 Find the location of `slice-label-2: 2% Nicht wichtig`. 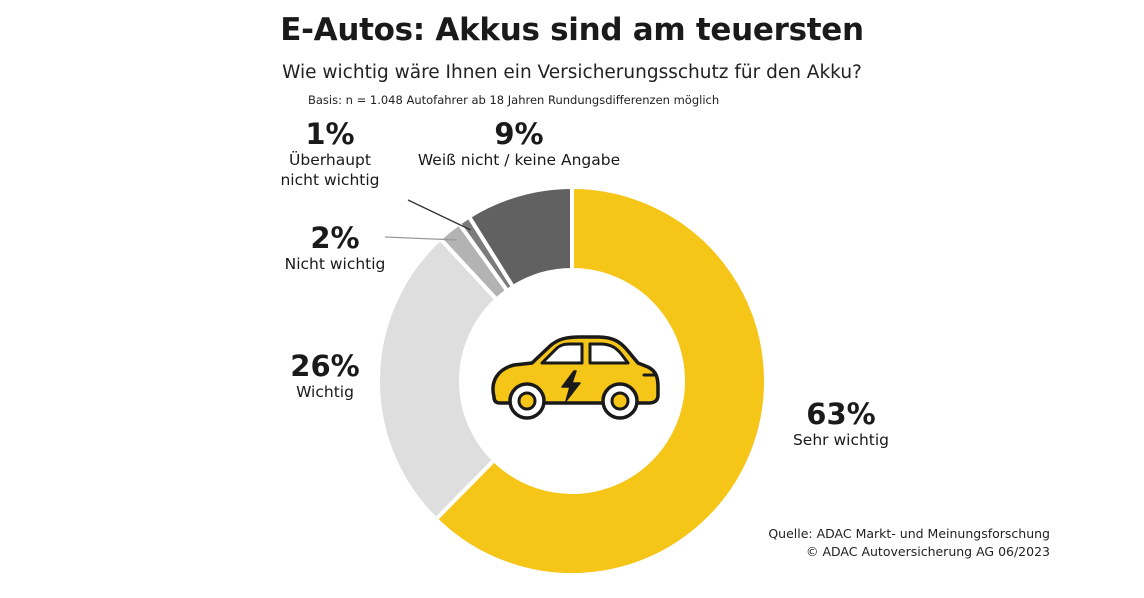

slice-label-2: 2% Nicht wichtig is located at coordinates (335, 248).